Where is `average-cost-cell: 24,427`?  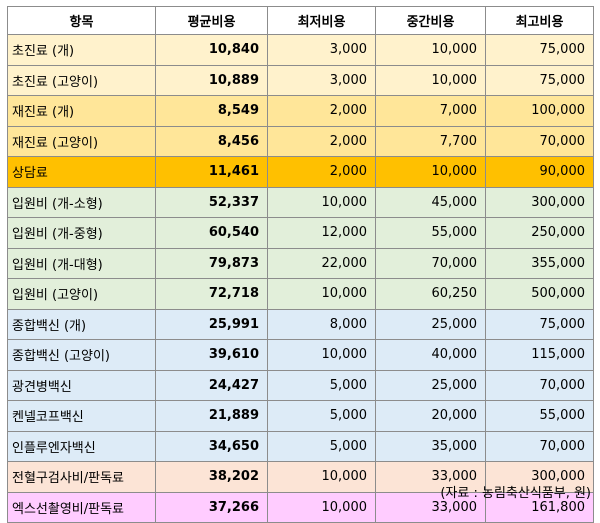 average-cost-cell: 24,427 is located at coordinates (211, 385).